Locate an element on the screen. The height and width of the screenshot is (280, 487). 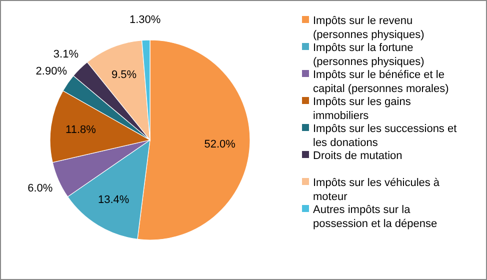
data-label: 2.90% is located at coordinates (52, 72).